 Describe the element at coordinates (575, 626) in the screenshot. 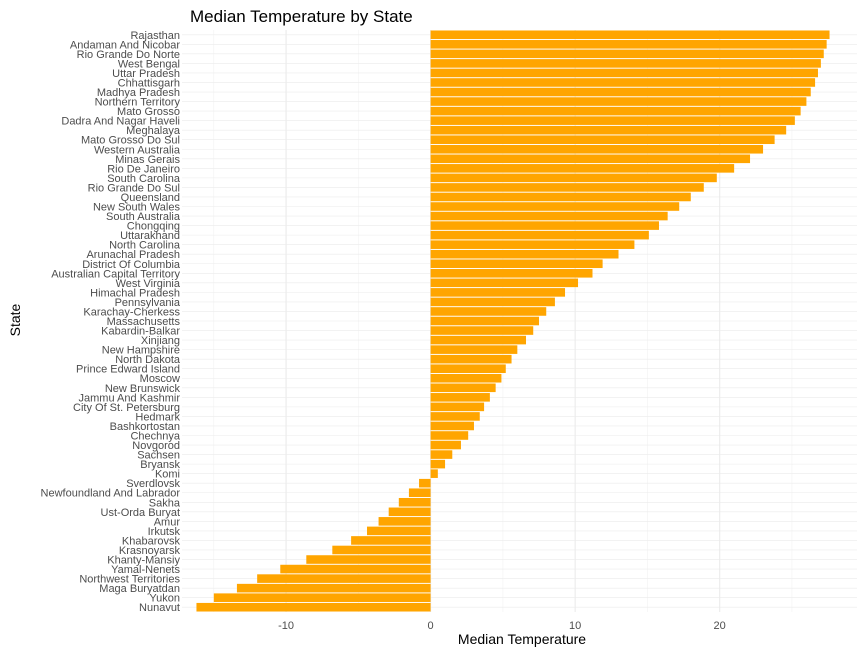

I see `x-tick-label: 10` at that location.